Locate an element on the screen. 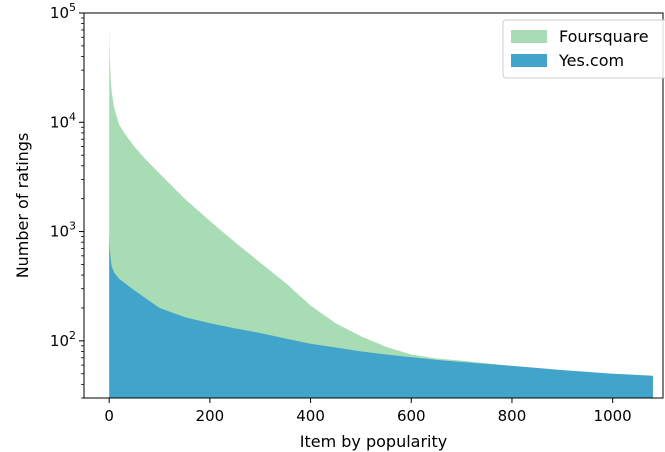 The height and width of the screenshot is (452, 665). y-axis-ticks: 10² 10³ 10⁴ 10⁵ is located at coordinates (67, 200).